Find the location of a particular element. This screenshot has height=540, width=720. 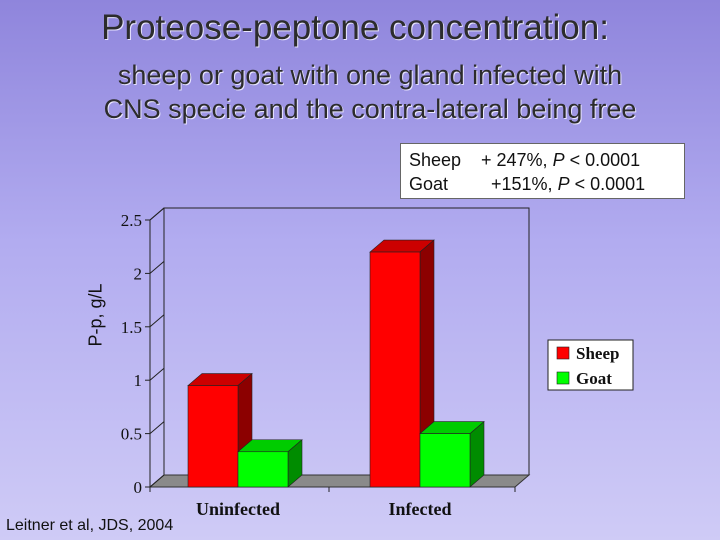

stat-row-sheep: Sheep + 247%, P < 0.0001 is located at coordinates (546, 160).